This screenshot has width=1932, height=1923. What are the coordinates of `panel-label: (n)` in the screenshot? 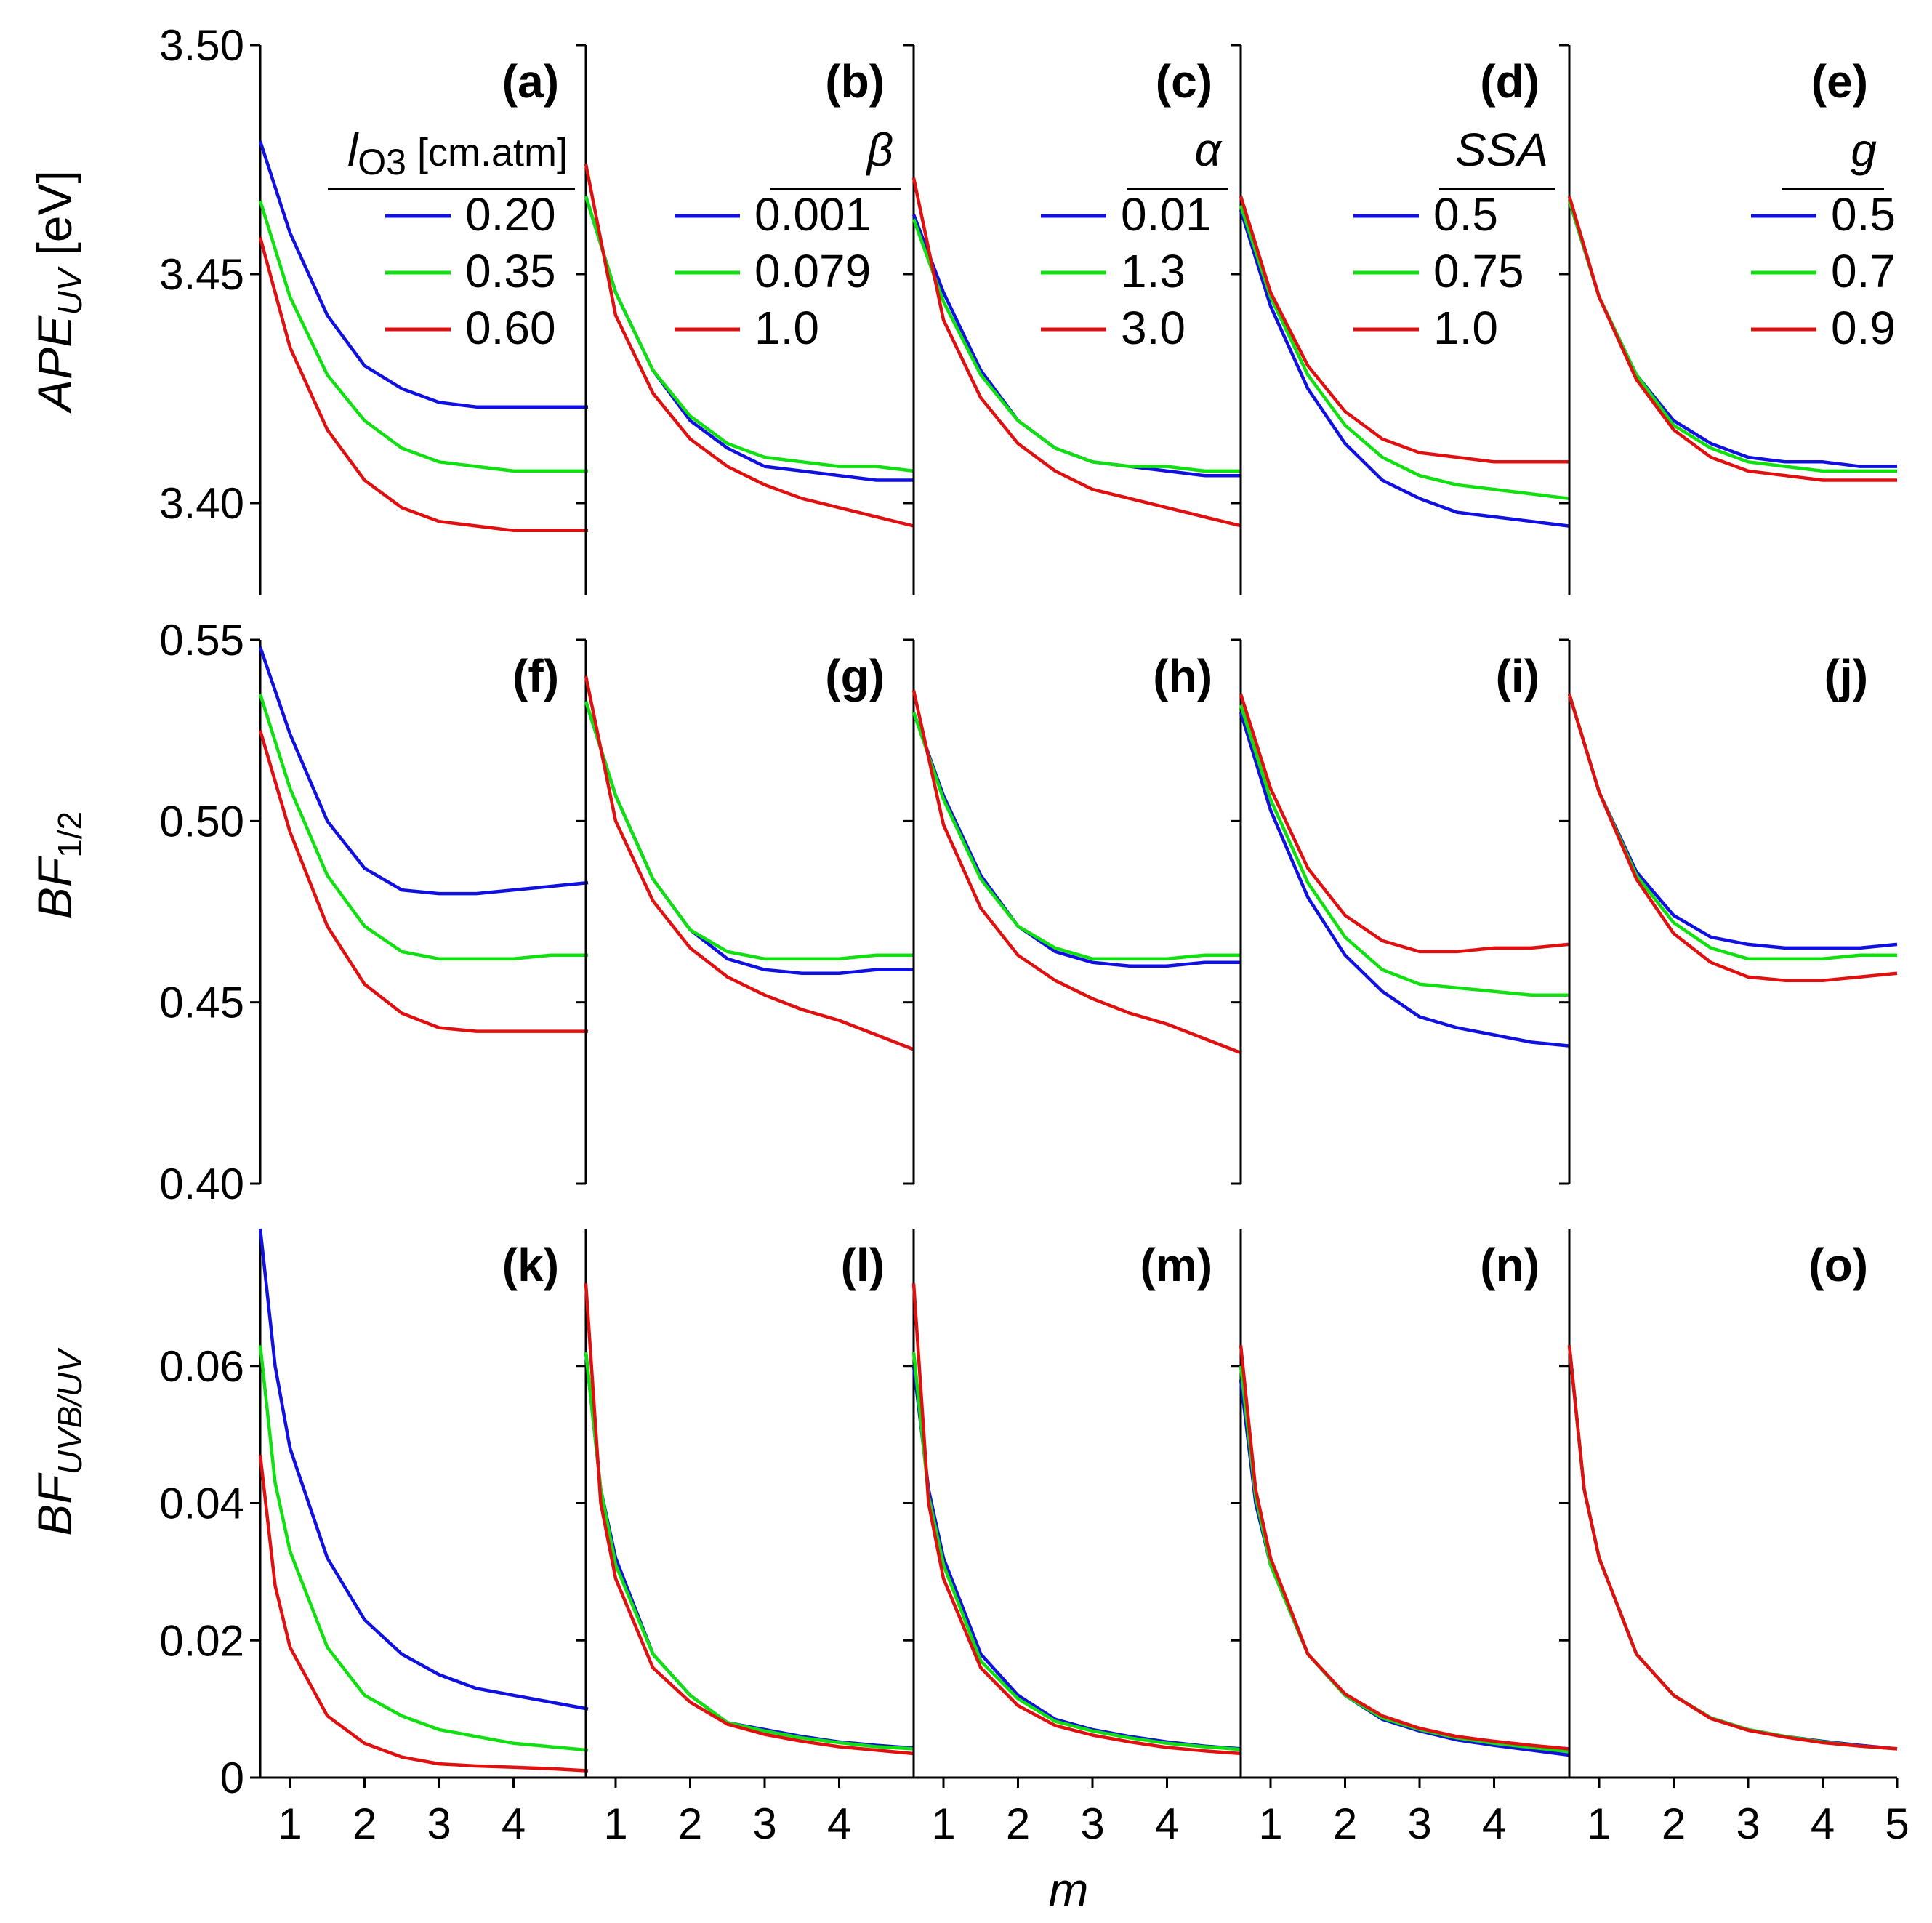 It's located at (1509, 1265).